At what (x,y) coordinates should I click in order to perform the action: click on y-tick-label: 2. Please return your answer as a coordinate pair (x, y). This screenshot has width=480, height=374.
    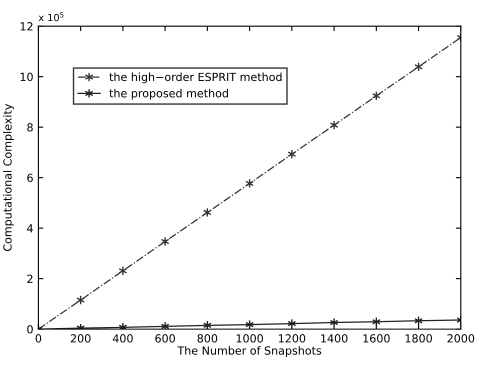
    Looking at the image, I should click on (29, 278).